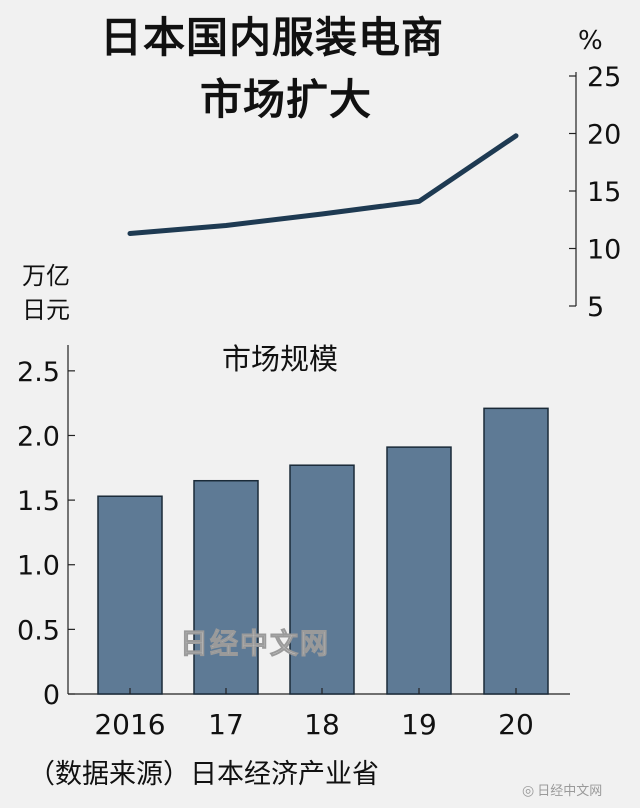  I want to click on line-y-unit: %, so click(590, 41).